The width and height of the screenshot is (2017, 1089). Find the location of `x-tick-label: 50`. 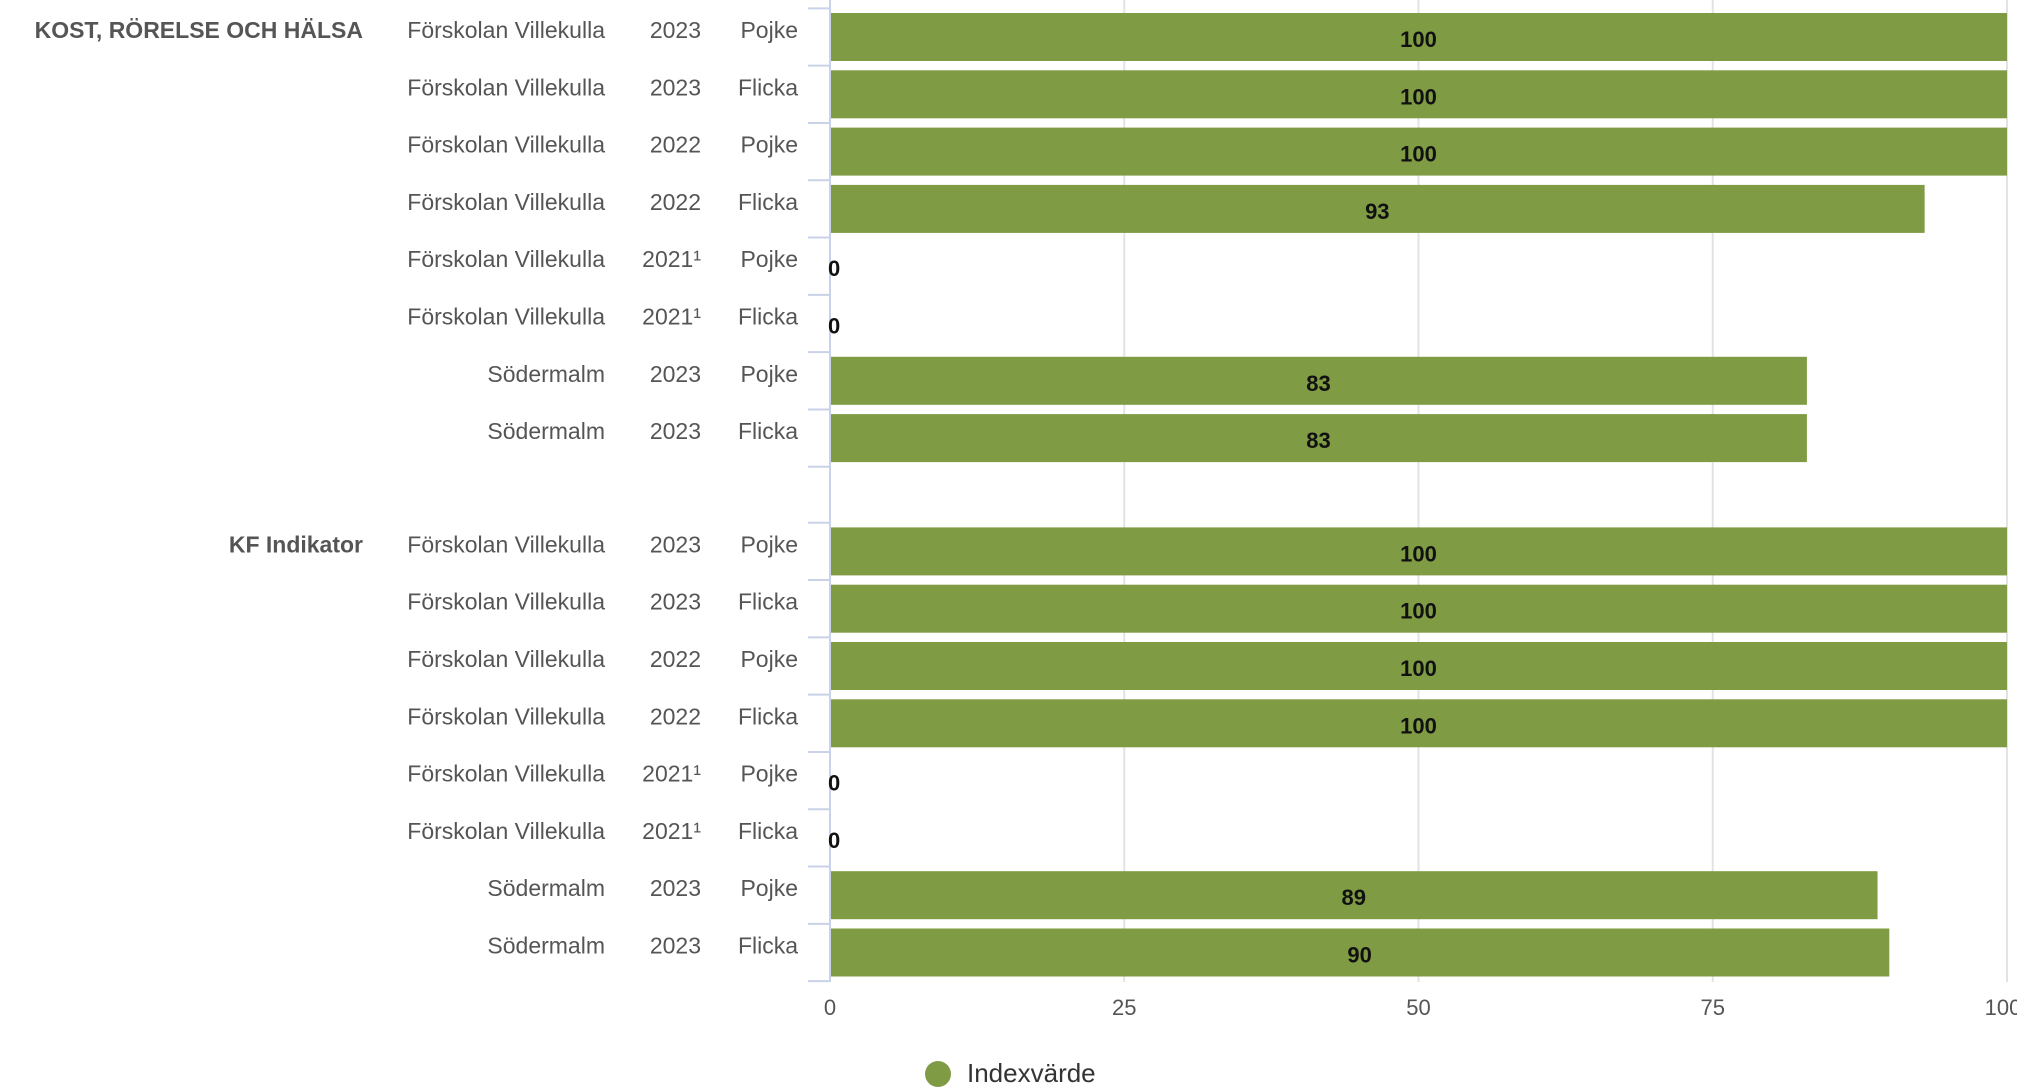

x-tick-label: 50 is located at coordinates (1418, 1007).